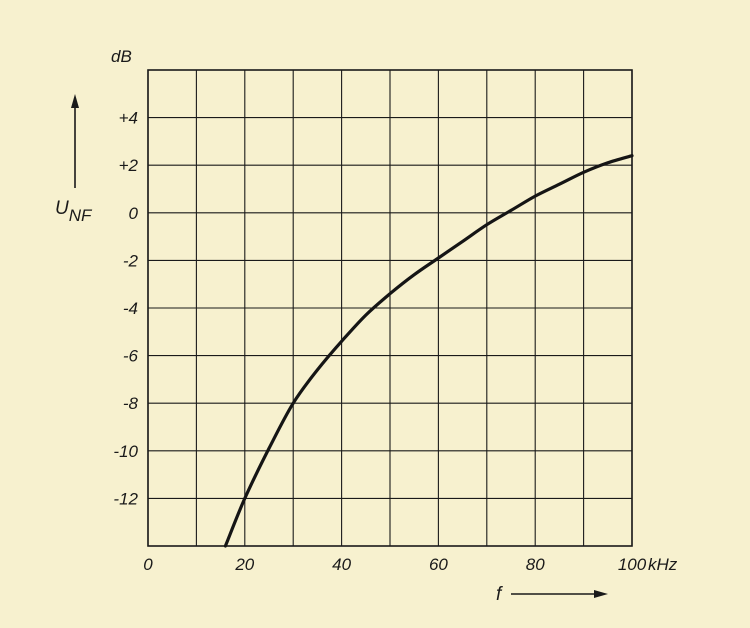 This screenshot has width=750, height=628. What do you see at coordinates (499, 594) in the screenshot?
I see `x-axis-label: f` at bounding box center [499, 594].